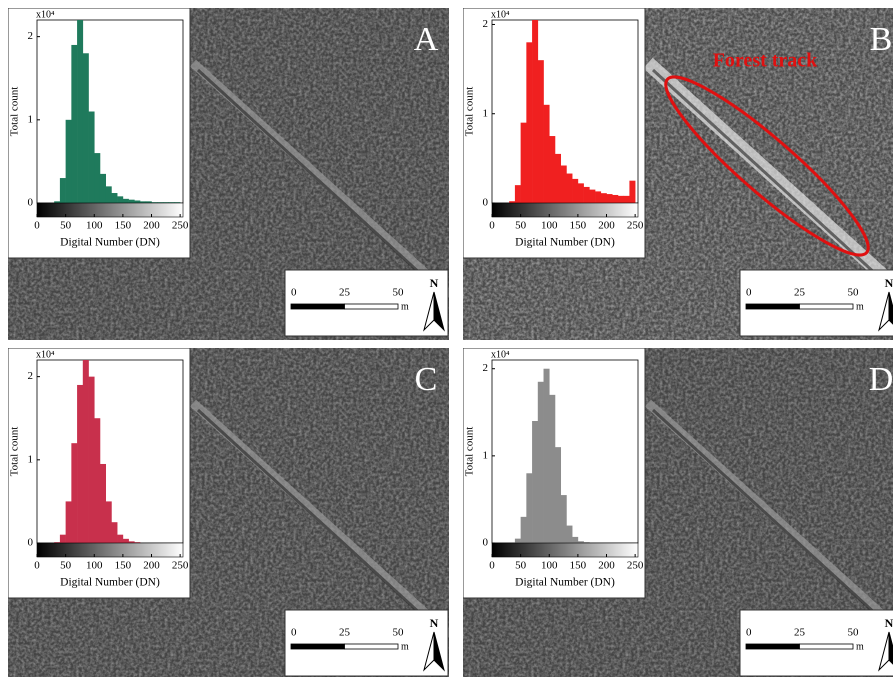 This screenshot has width=893, height=677. I want to click on x-tick-label: 100, so click(94, 226).